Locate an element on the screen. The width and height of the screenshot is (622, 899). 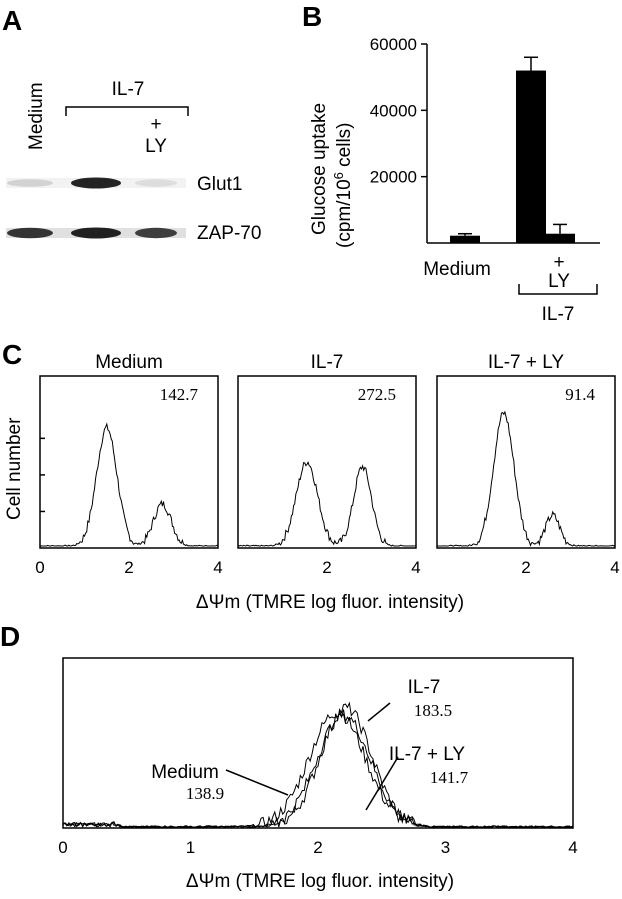
hist-d-series-value: 141.7 is located at coordinates (449, 777).